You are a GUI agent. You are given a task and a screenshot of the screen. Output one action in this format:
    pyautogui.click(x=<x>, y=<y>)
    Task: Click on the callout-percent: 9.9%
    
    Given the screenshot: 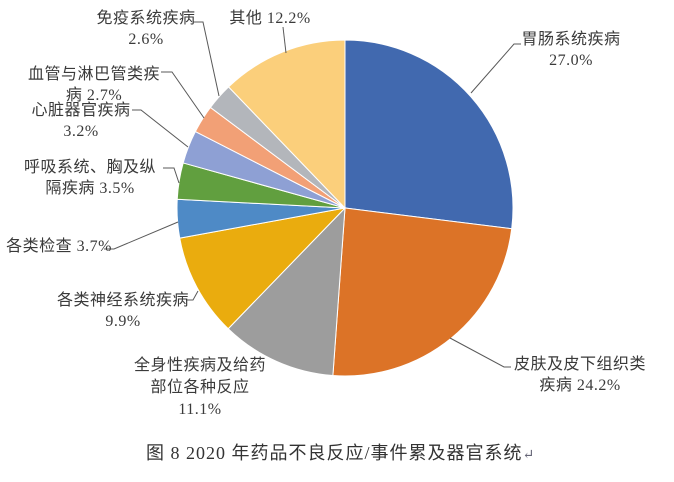 What is the action you would take?
    pyautogui.click(x=123, y=321)
    